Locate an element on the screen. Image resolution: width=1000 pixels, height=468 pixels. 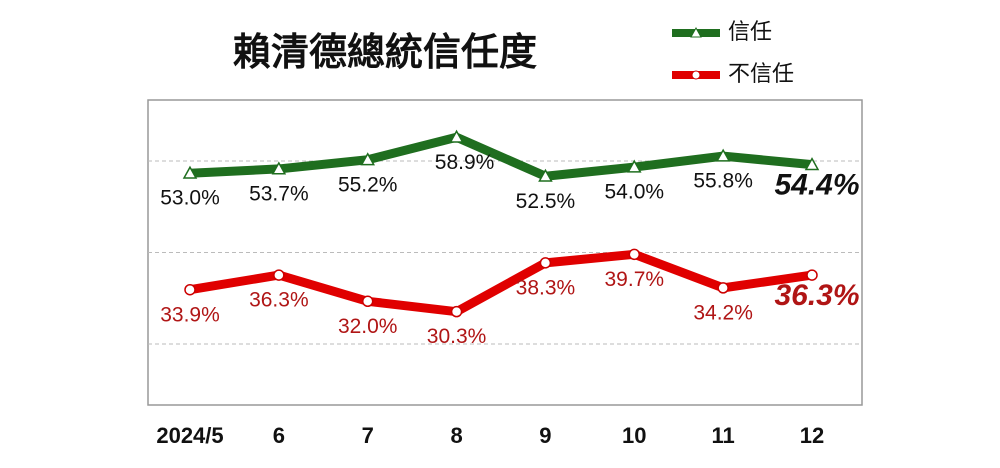
x-tick-label: 11 is located at coordinates (723, 435).